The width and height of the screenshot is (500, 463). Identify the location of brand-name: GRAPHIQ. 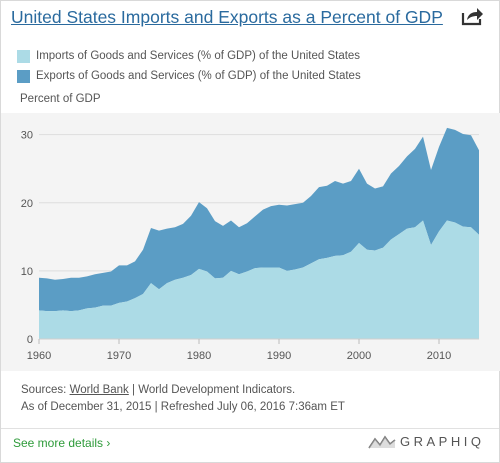
(442, 441).